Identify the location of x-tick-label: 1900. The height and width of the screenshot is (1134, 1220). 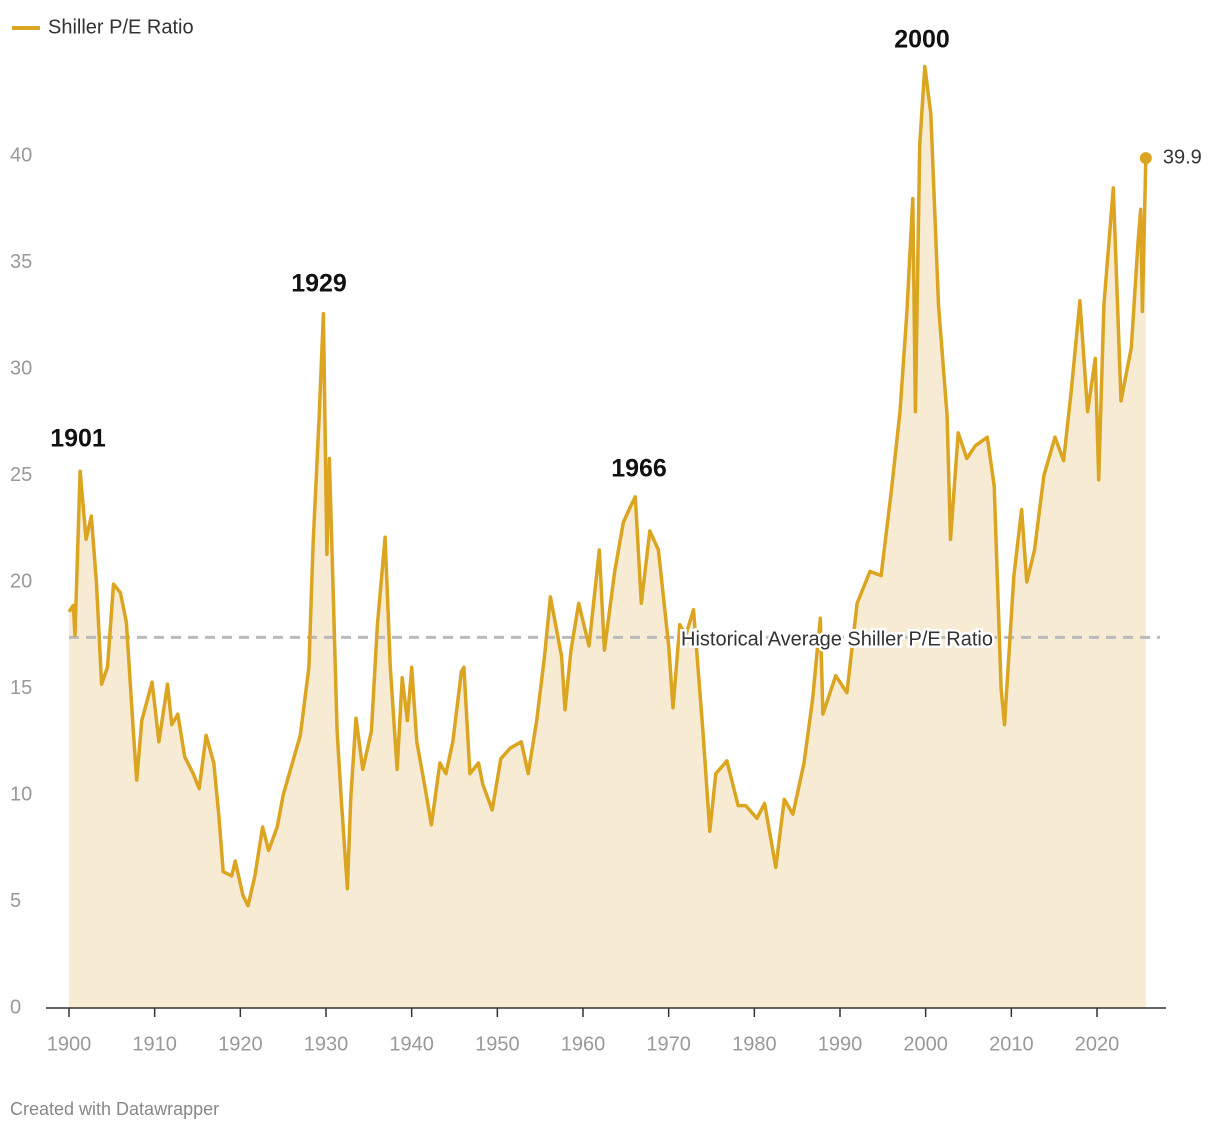
(69, 1044).